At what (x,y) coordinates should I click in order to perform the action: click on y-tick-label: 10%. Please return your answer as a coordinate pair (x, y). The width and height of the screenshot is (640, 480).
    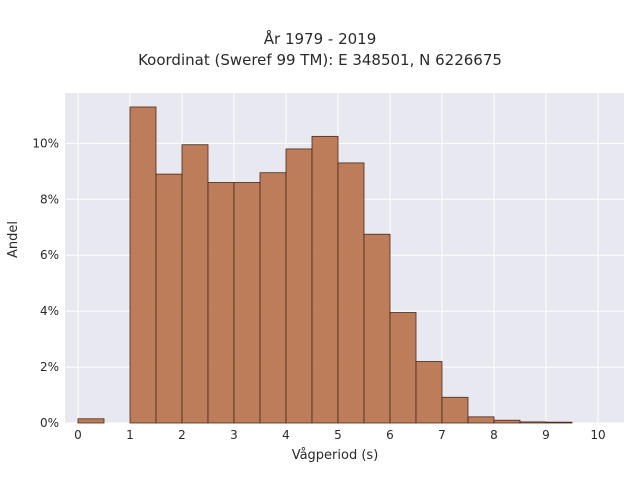
    Looking at the image, I should click on (45, 143).